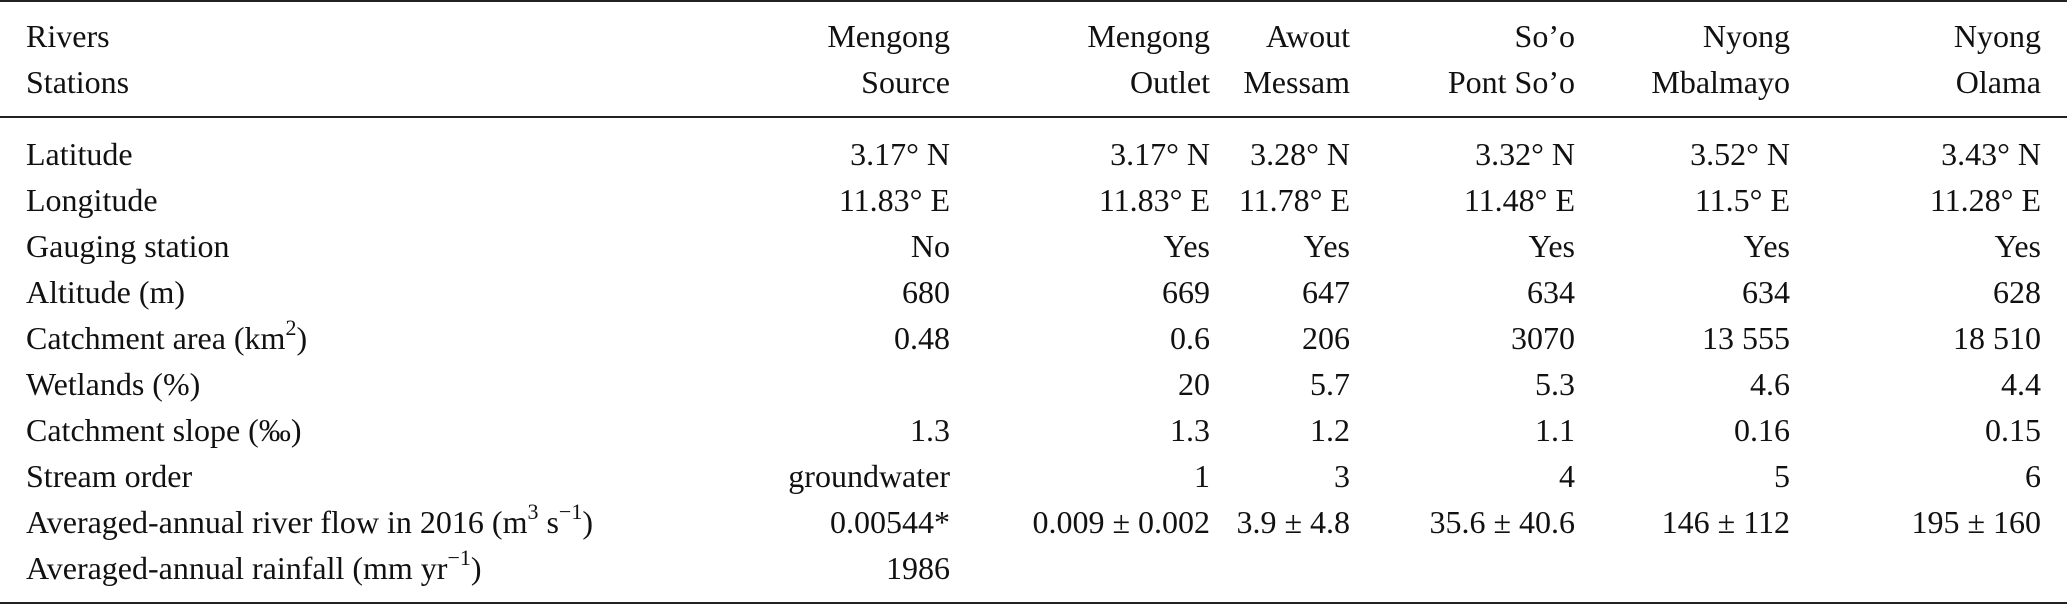 The width and height of the screenshot is (2067, 616). Describe the element at coordinates (1976, 522) in the screenshot. I see `table-cell: 195 ± 160` at that location.